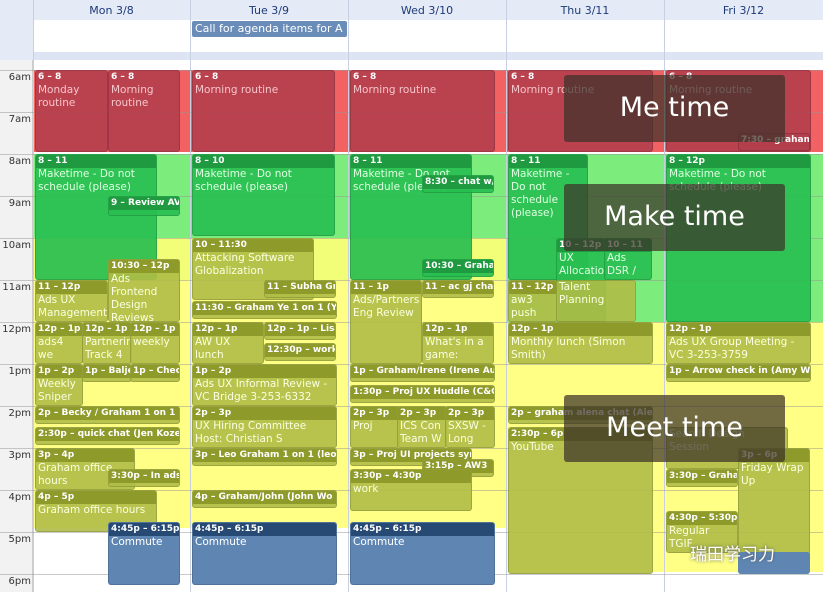 Image resolution: width=823 pixels, height=592 pixels. What do you see at coordinates (19, 581) in the screenshot?
I see `hour-label: 6pm` at bounding box center [19, 581].